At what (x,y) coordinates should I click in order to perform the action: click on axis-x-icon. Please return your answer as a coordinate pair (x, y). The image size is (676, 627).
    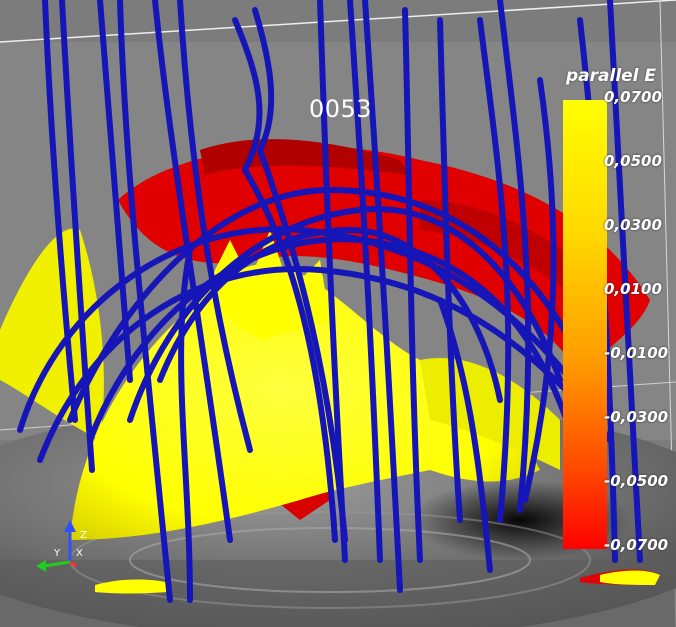
    Looking at the image, I should click on (73, 564).